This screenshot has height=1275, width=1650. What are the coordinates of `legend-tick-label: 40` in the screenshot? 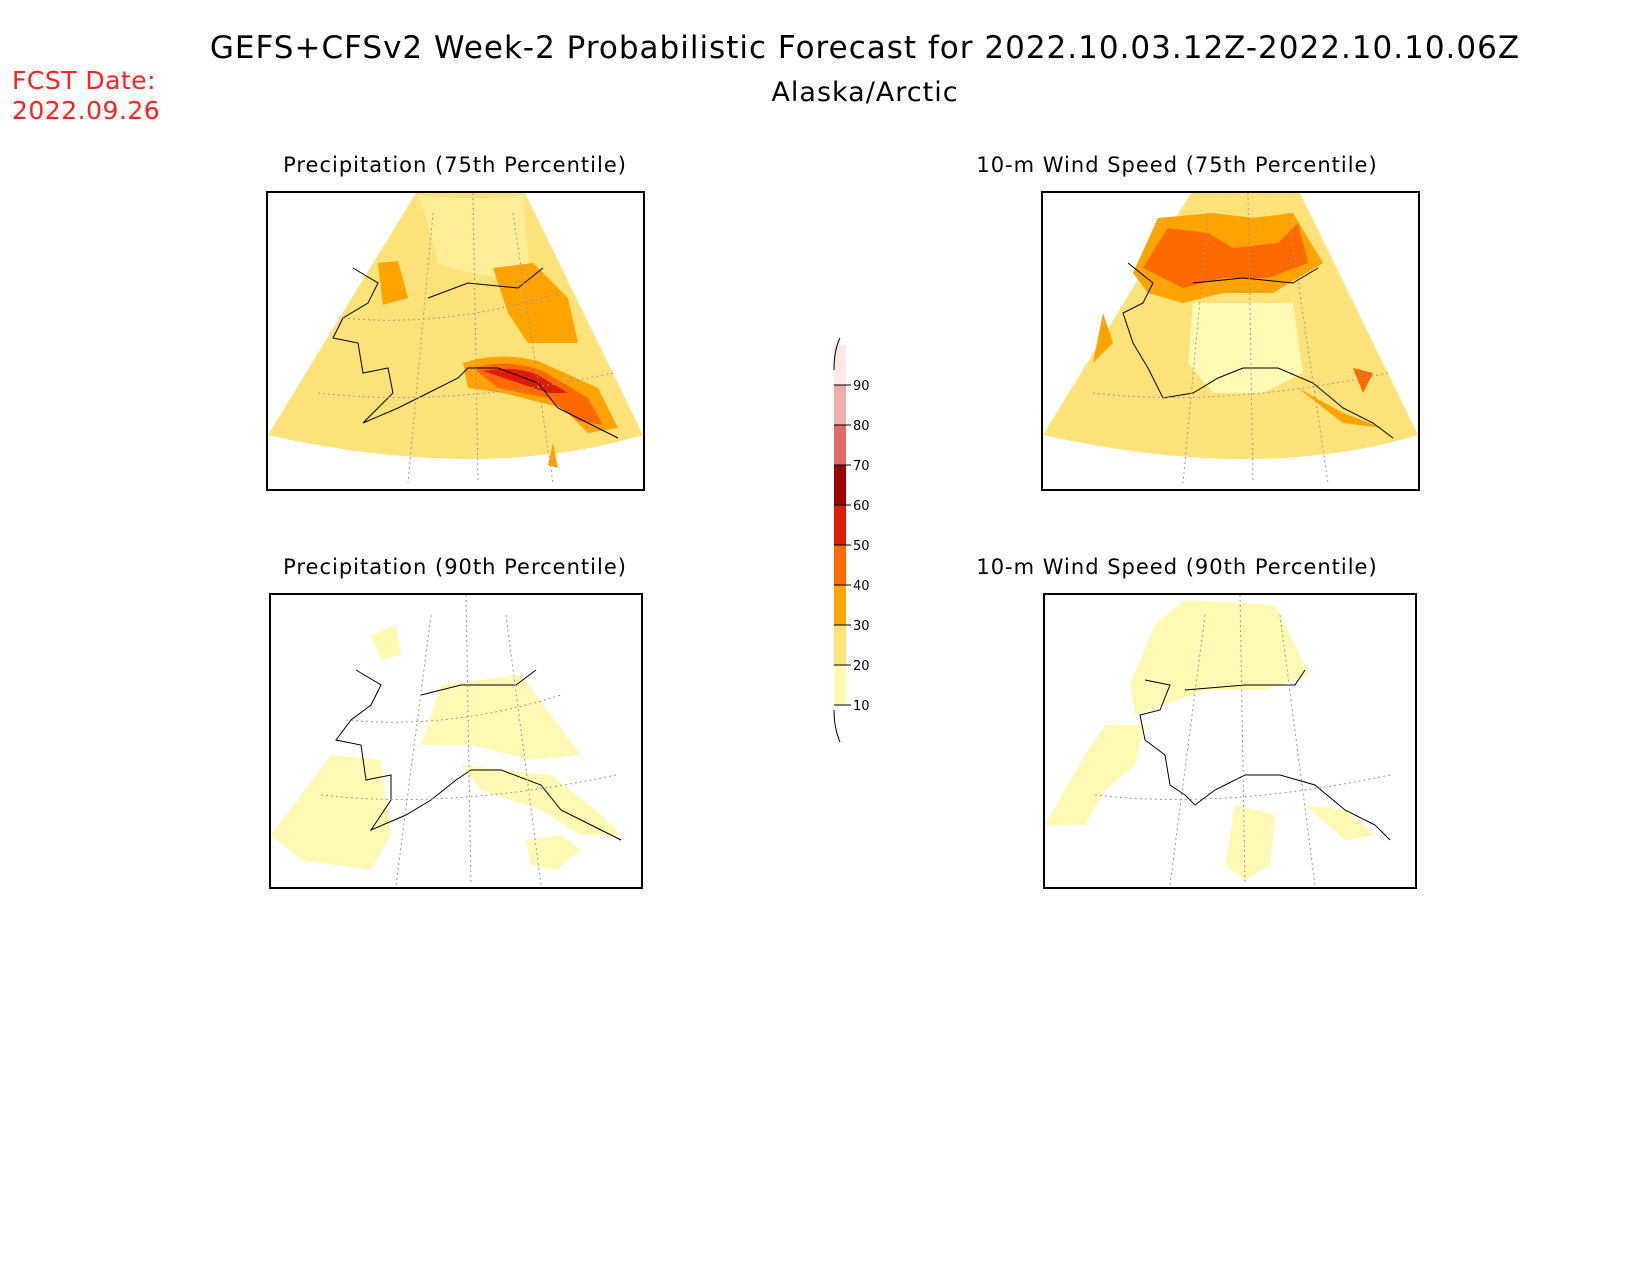 It's located at (861, 586).